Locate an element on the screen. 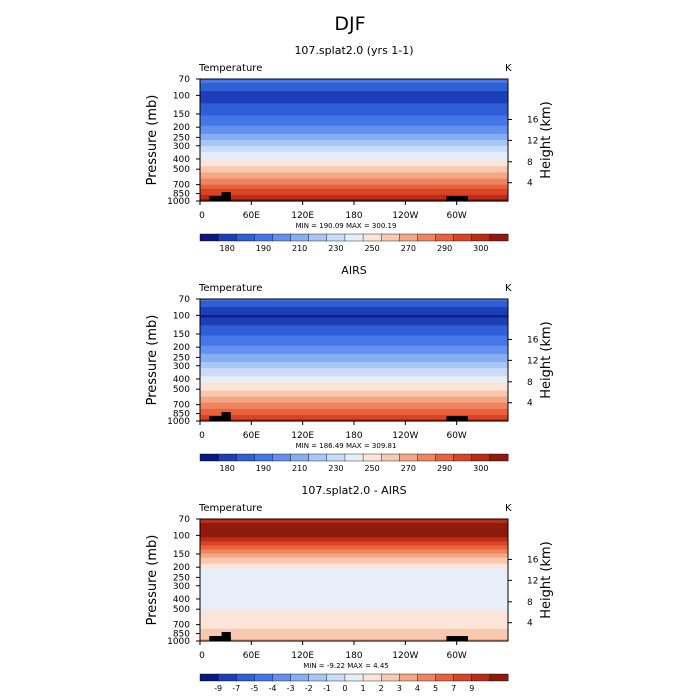  contour-field is located at coordinates (354, 360).